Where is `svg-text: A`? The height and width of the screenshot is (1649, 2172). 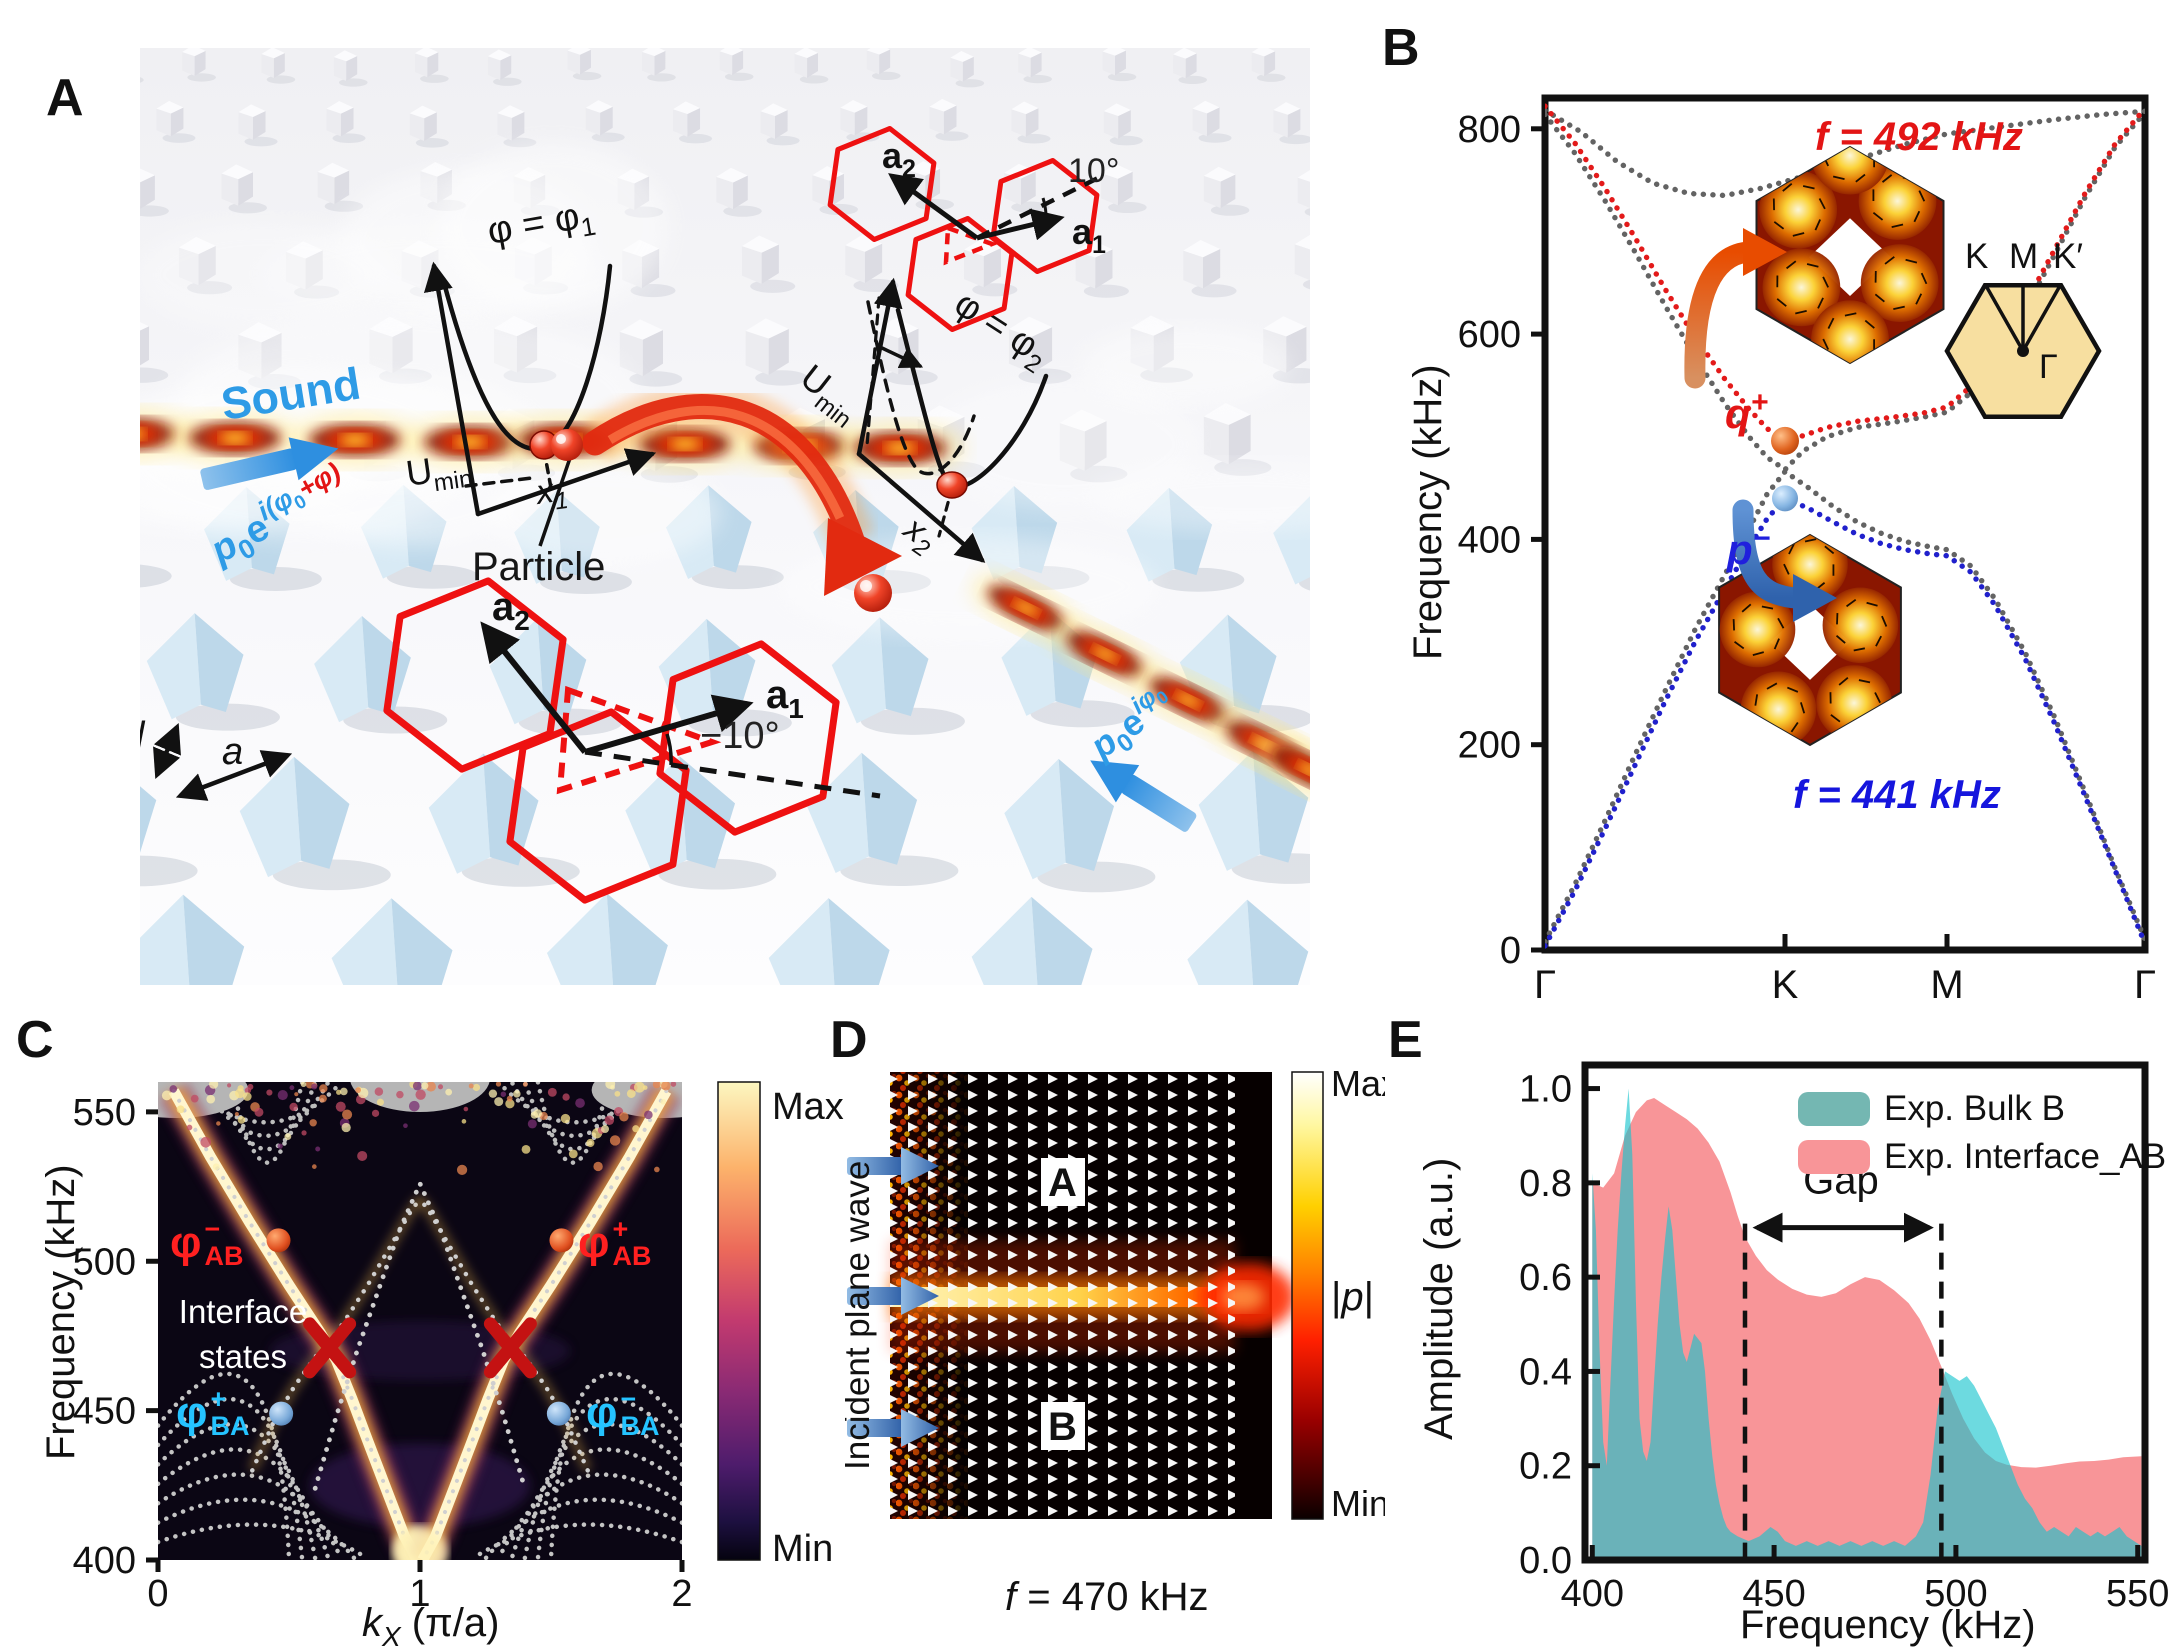
svg-text: A is located at coordinates (1062, 1183).